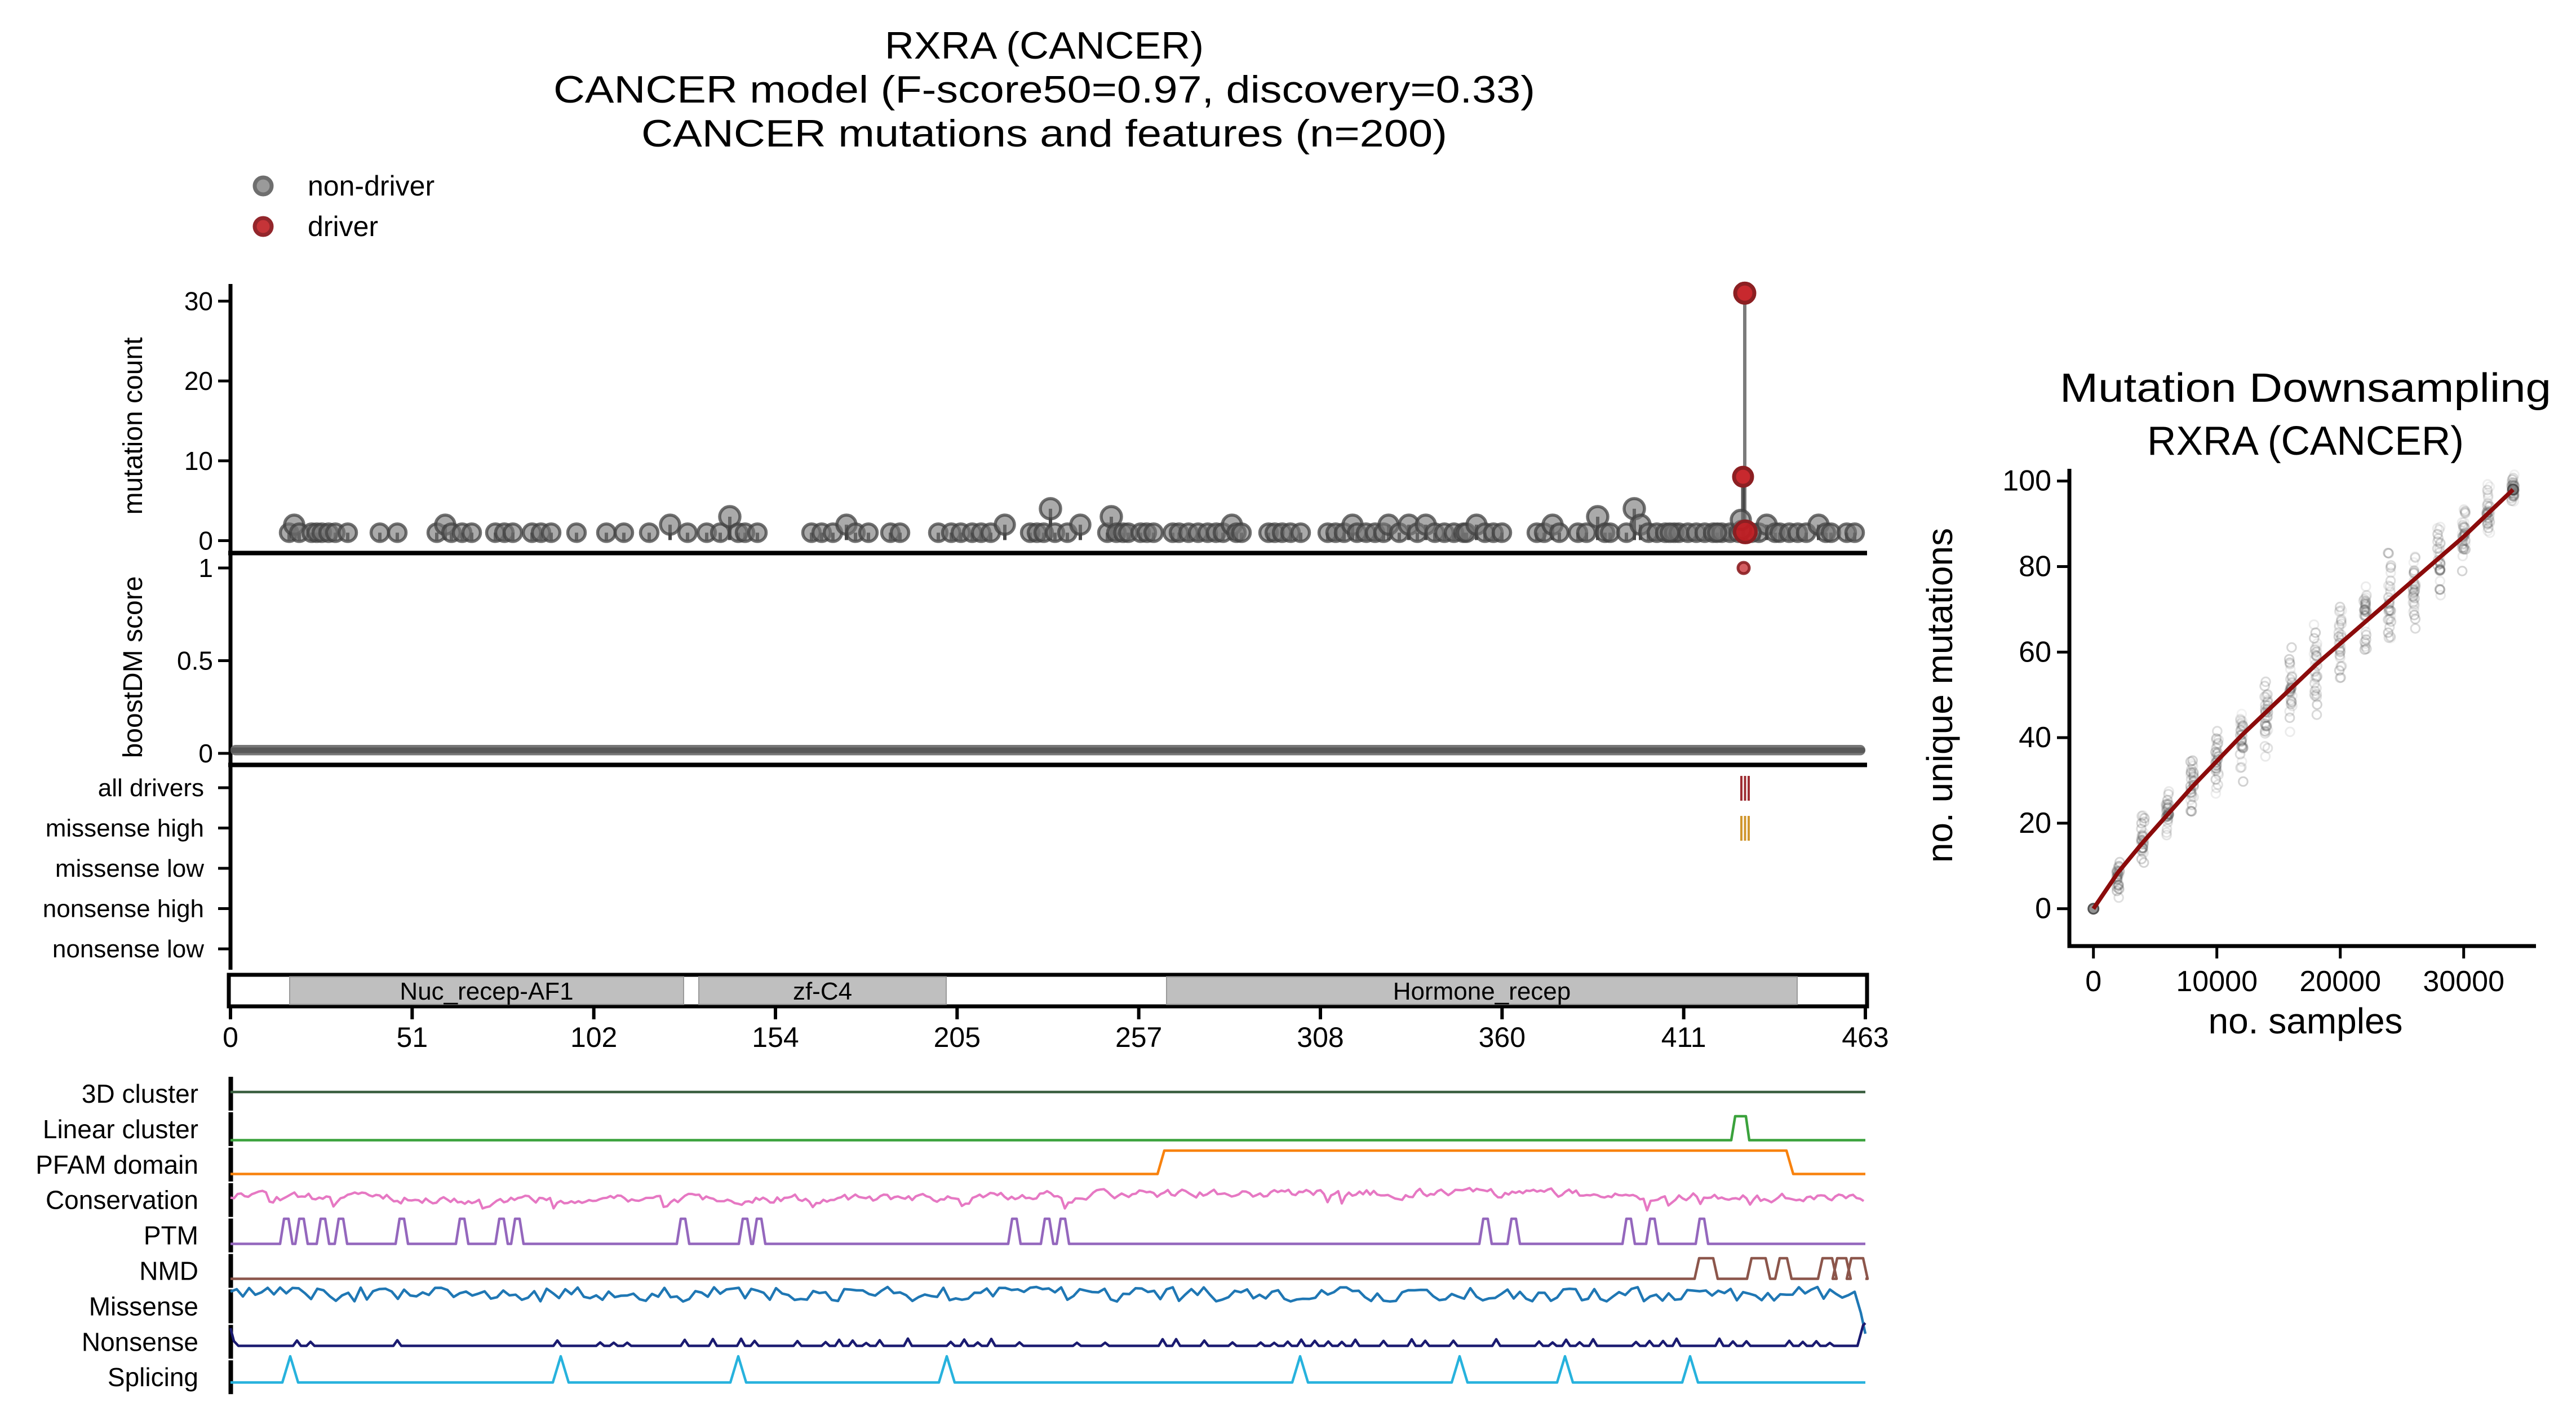 The width and height of the screenshot is (2576, 1416). What do you see at coordinates (140, 1341) in the screenshot?
I see `svg-text: Nonsense` at bounding box center [140, 1341].